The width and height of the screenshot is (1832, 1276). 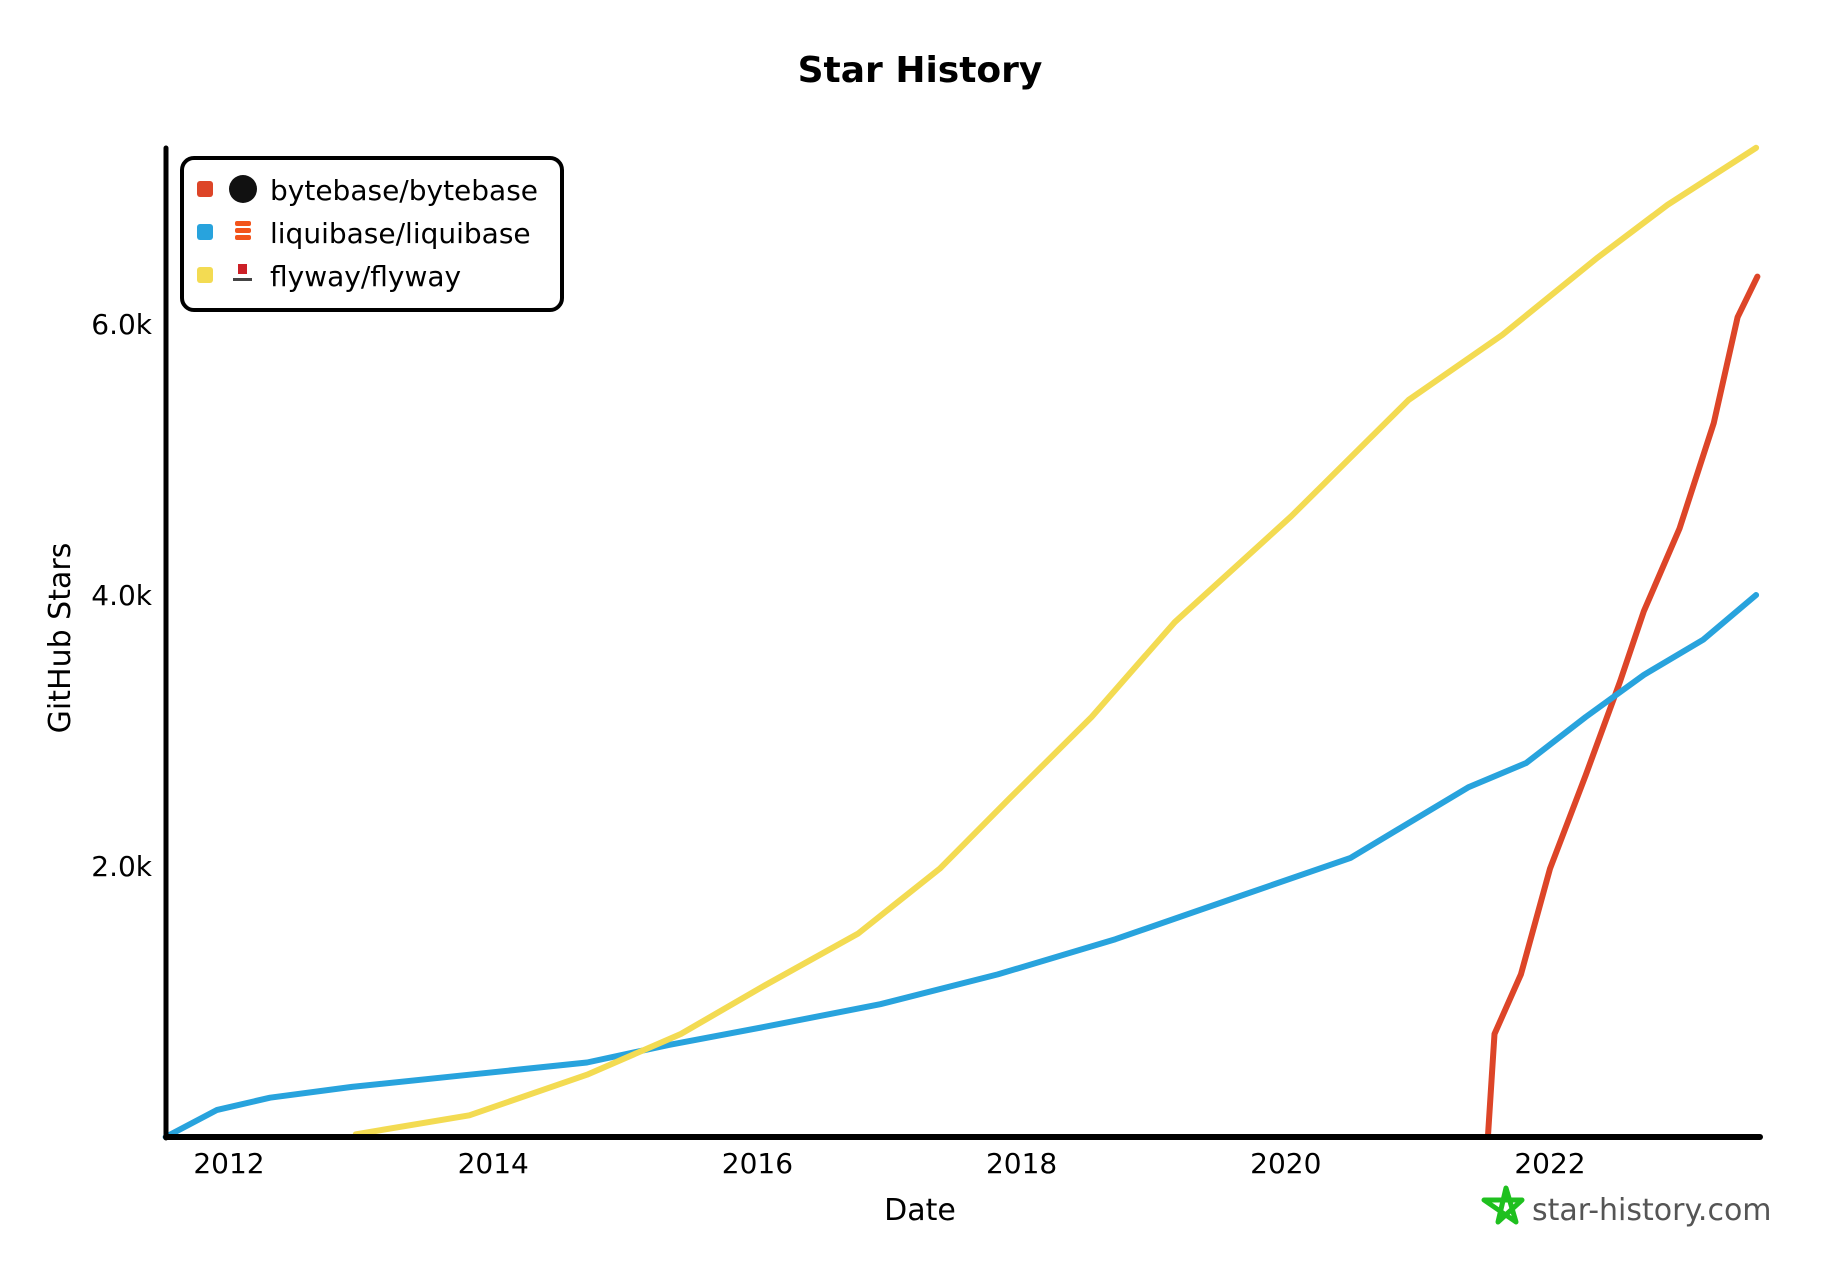 What do you see at coordinates (889, 1163) in the screenshot?
I see `x-tick-labels: 2012 2014 2016 2018 2020 2022` at bounding box center [889, 1163].